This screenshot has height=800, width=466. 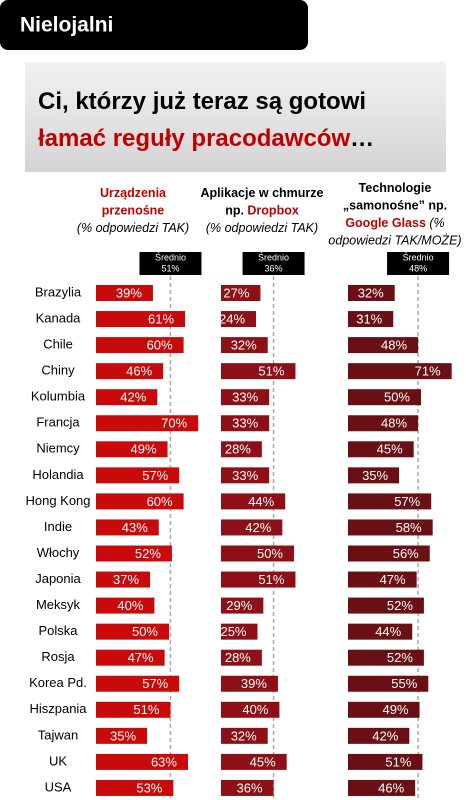 What do you see at coordinates (394, 345) in the screenshot?
I see `value-label: 48%` at bounding box center [394, 345].